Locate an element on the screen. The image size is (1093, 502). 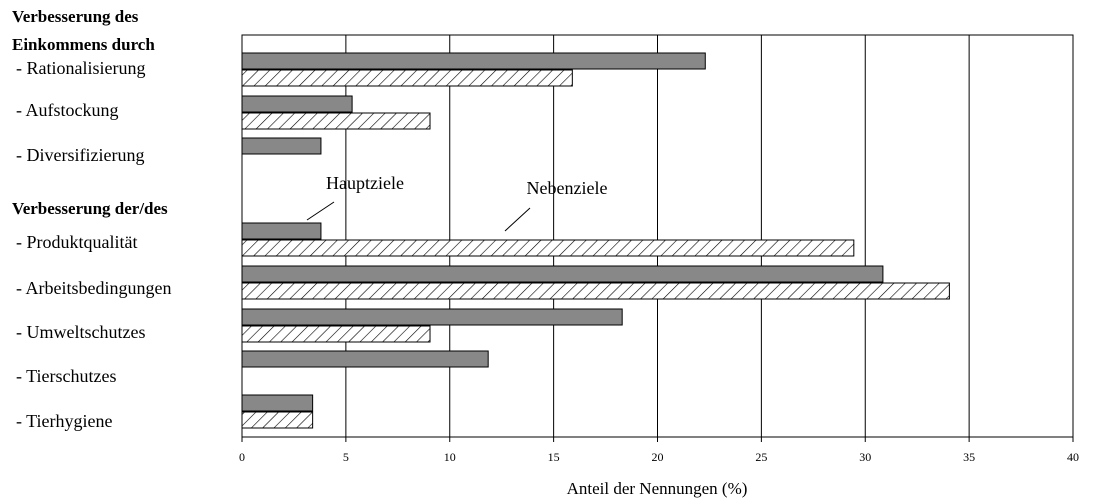
legend-label: Nebenziele is located at coordinates (567, 188).